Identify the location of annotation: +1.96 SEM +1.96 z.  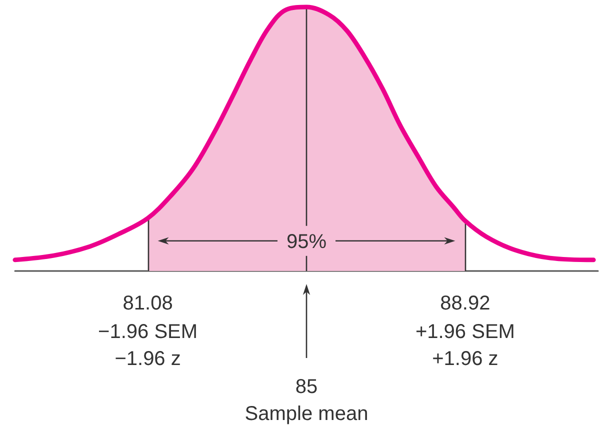
(465, 345).